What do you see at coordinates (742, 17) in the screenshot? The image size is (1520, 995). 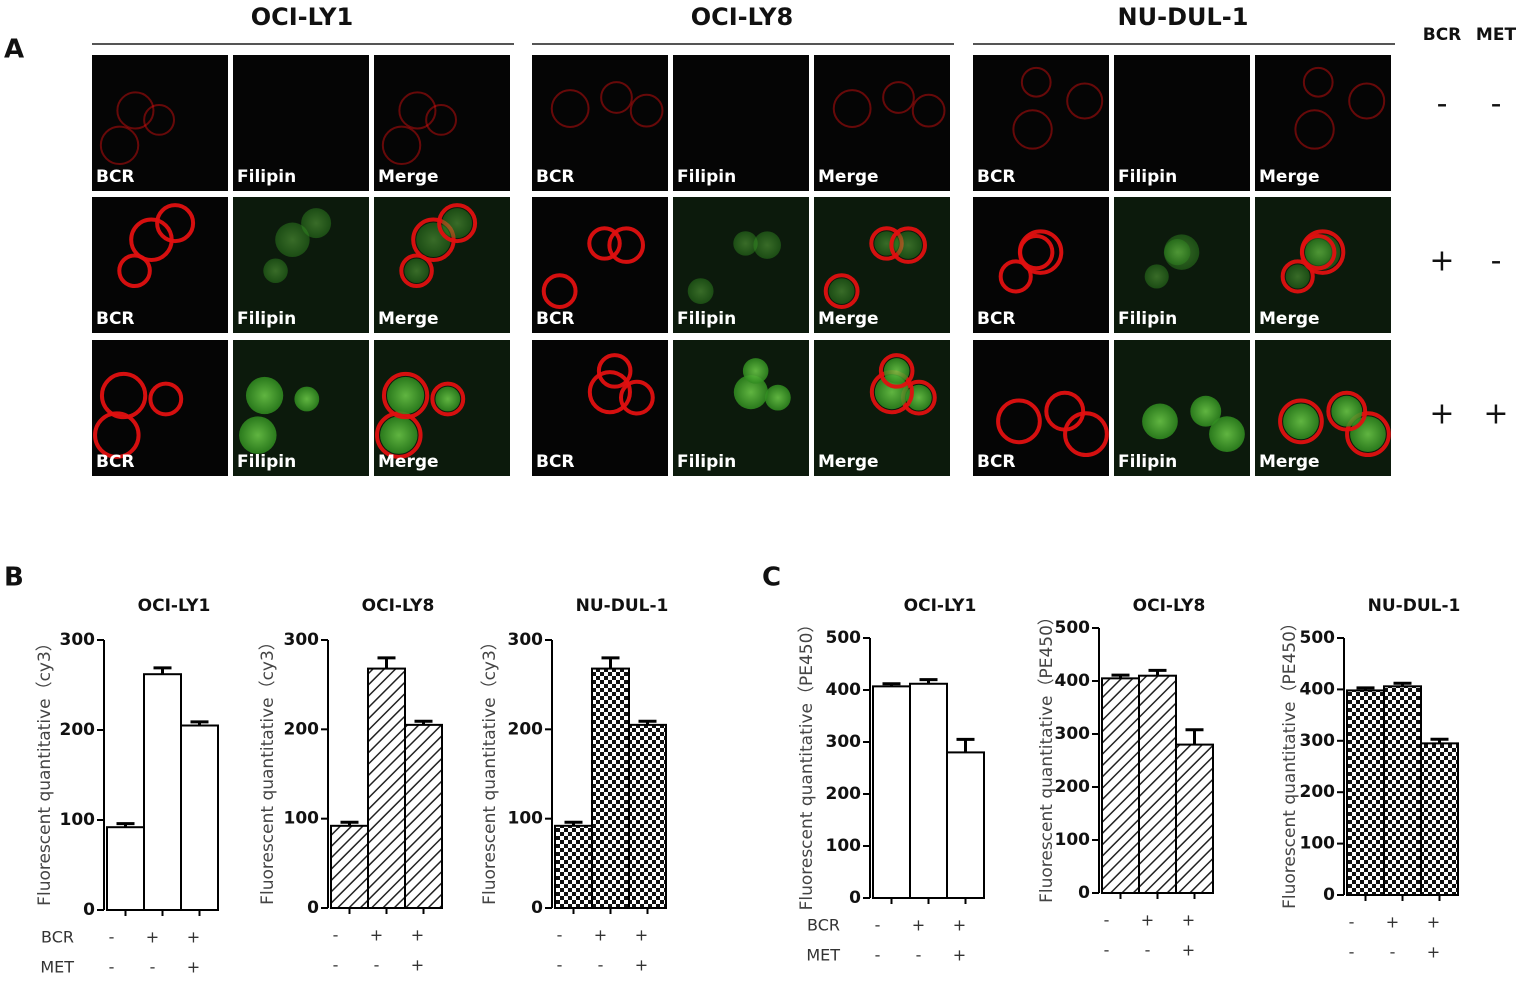 I see `cell-line-header: OCI-LY8` at bounding box center [742, 17].